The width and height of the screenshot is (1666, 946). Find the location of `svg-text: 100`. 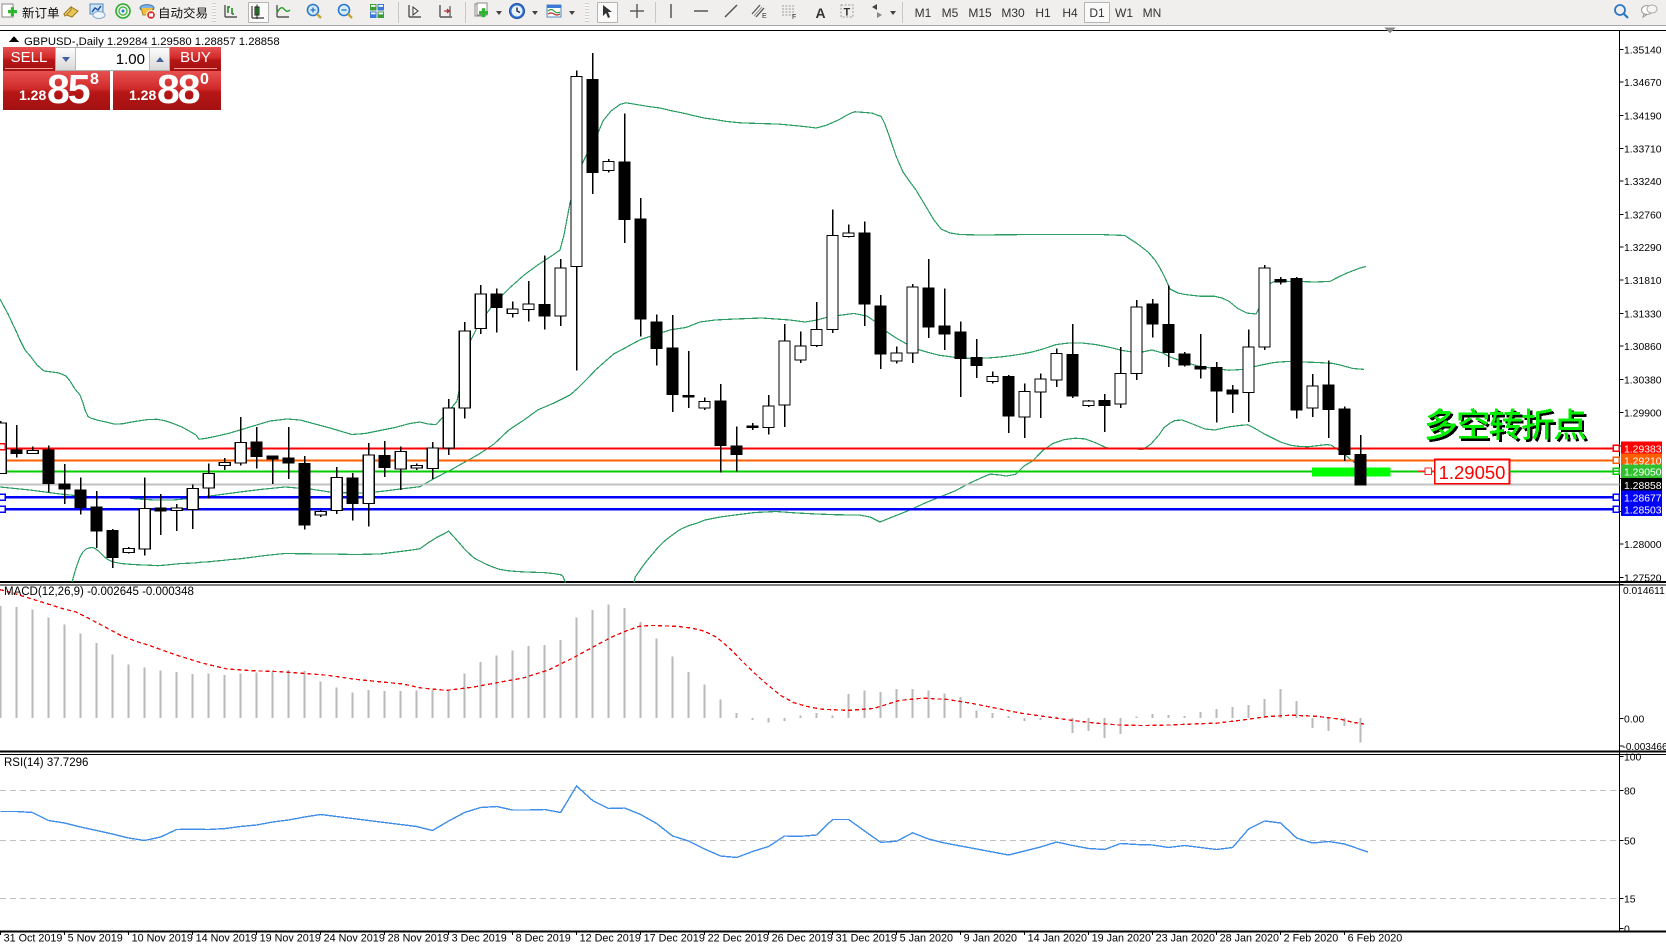

svg-text: 100 is located at coordinates (1633, 758).